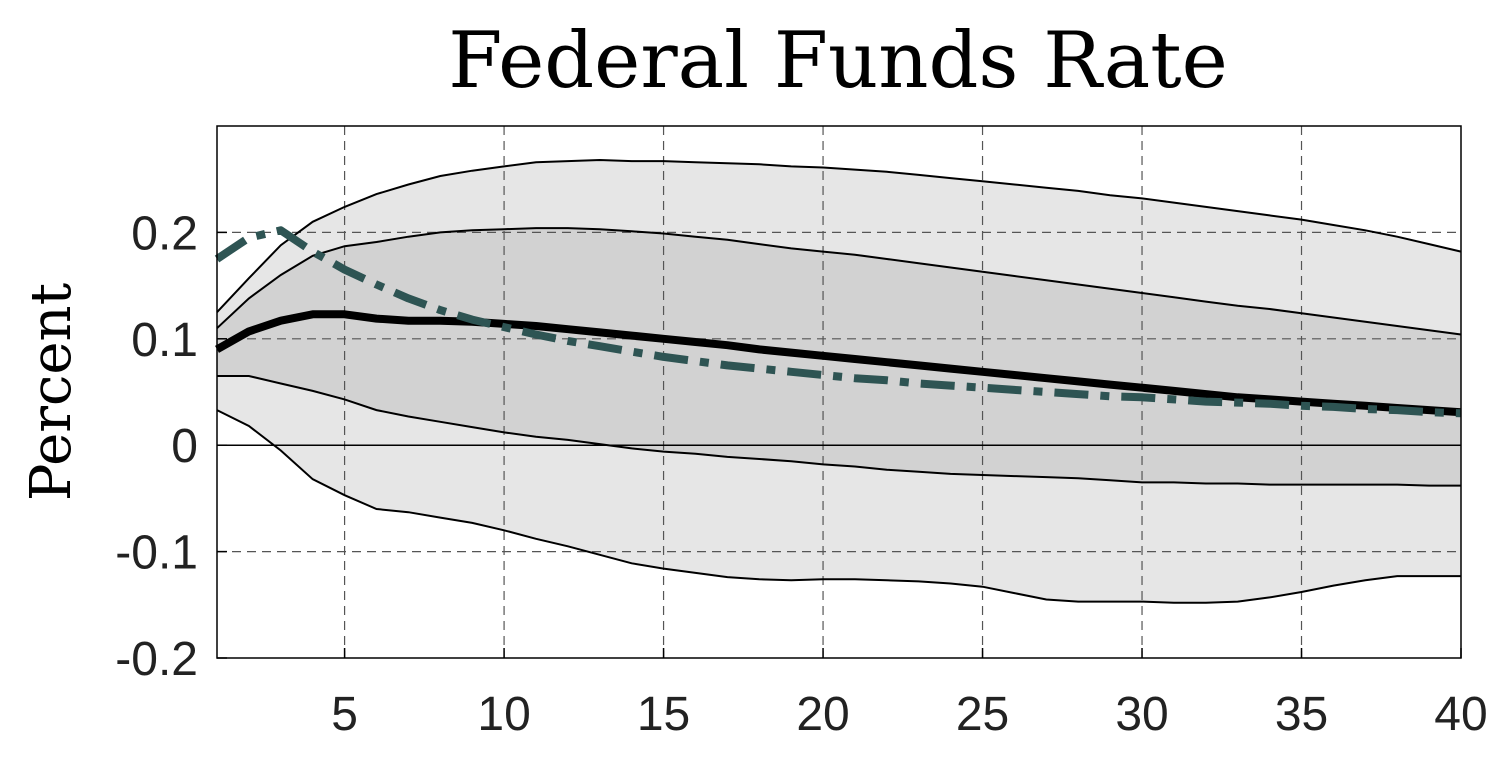 This screenshot has height=760, width=1504. I want to click on y-tick-label: 0.2, so click(164, 233).